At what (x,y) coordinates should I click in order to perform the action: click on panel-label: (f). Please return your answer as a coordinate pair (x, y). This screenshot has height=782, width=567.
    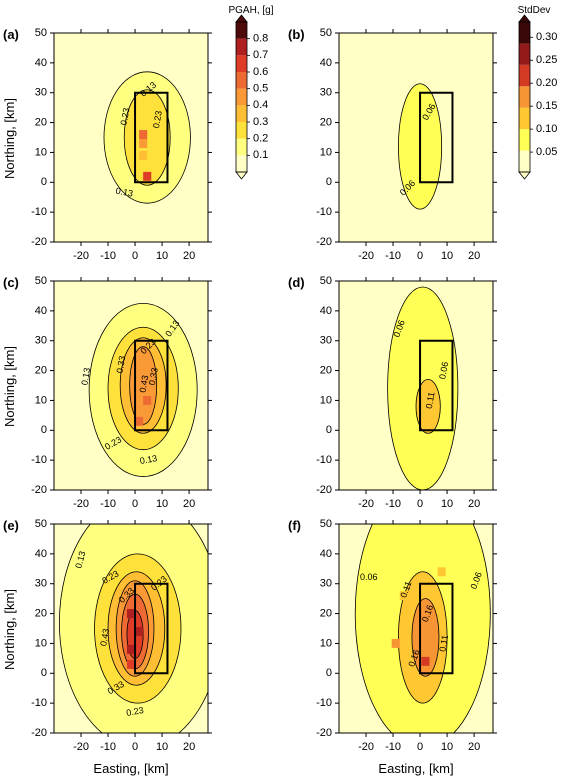
    Looking at the image, I should click on (294, 525).